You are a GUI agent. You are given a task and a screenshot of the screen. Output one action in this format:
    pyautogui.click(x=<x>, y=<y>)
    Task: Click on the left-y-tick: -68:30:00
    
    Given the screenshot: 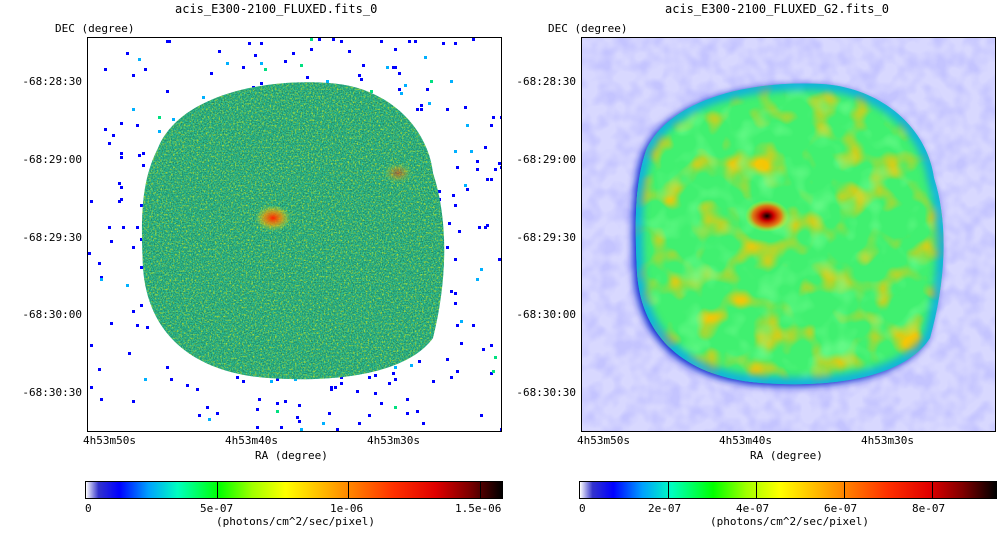 What is the action you would take?
    pyautogui.click(x=52, y=314)
    